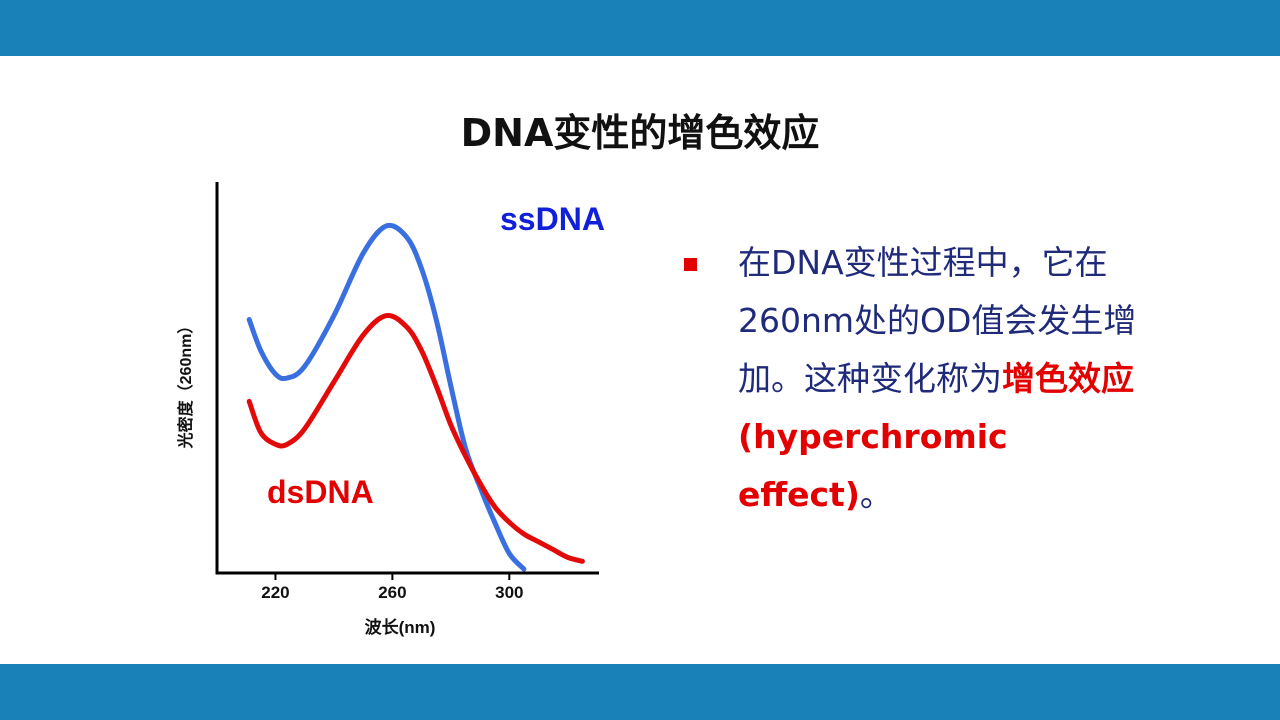 This screenshot has height=720, width=1280. What do you see at coordinates (400, 627) in the screenshot?
I see `x-axis-title: 波长(nm)` at bounding box center [400, 627].